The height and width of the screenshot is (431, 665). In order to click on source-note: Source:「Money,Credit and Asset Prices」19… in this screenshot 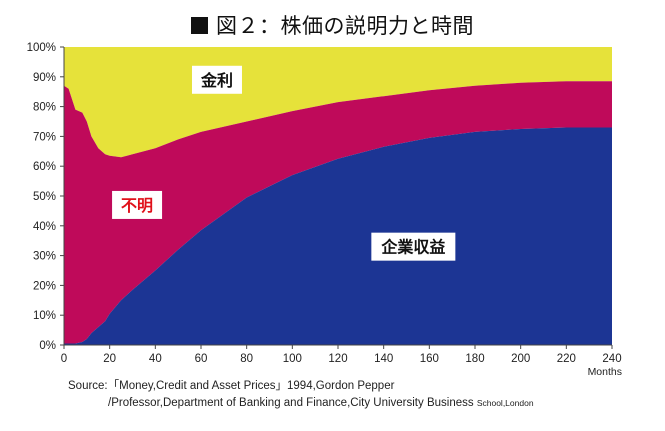, I will do `click(301, 395)`.